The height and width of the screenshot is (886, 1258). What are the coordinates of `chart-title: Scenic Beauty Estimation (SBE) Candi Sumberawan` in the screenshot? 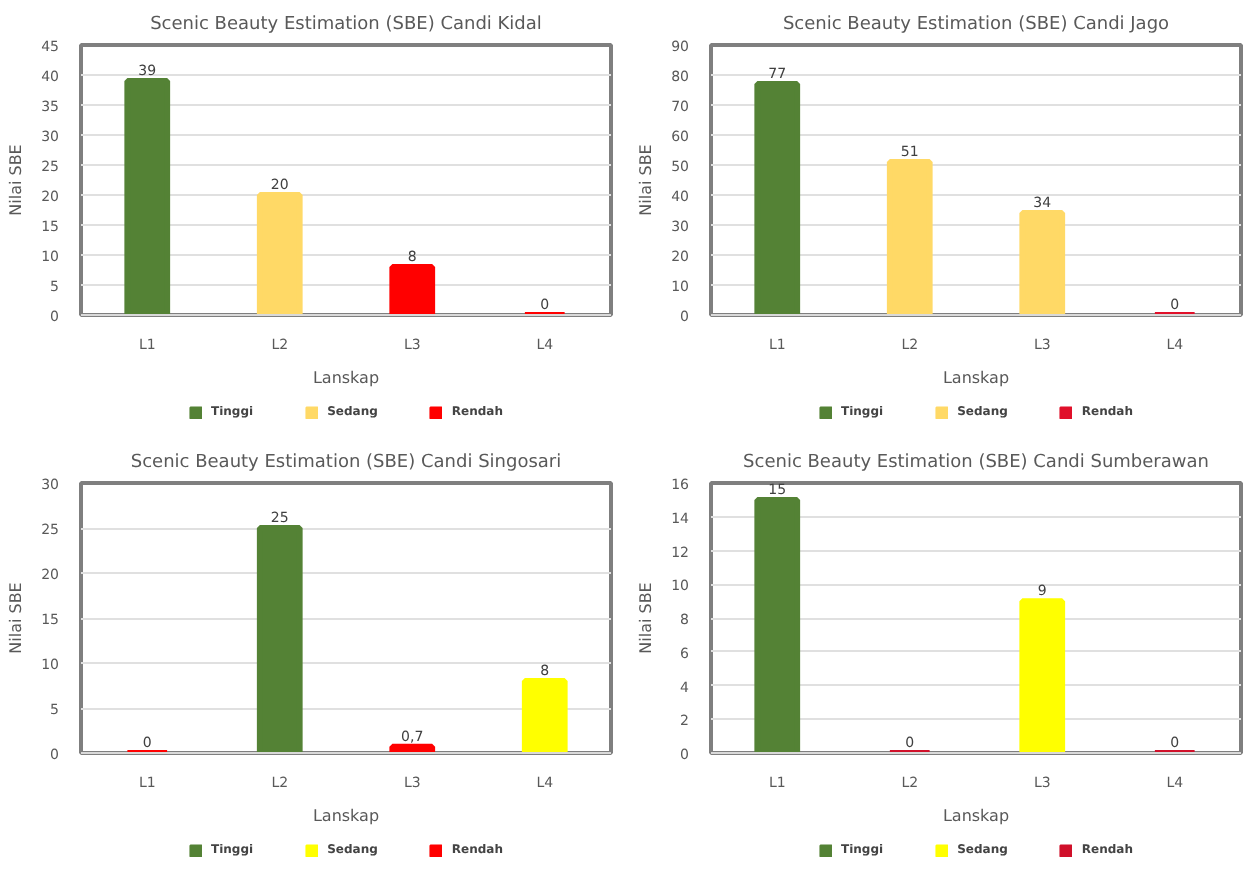 It's located at (976, 463).